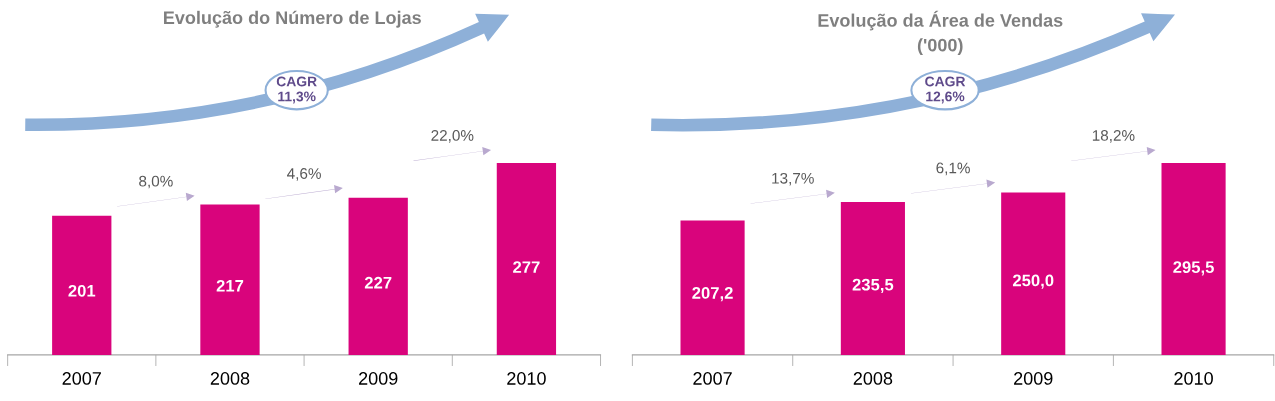 This screenshot has height=401, width=1275. What do you see at coordinates (304, 174) in the screenshot?
I see `annotation: 4,6%` at bounding box center [304, 174].